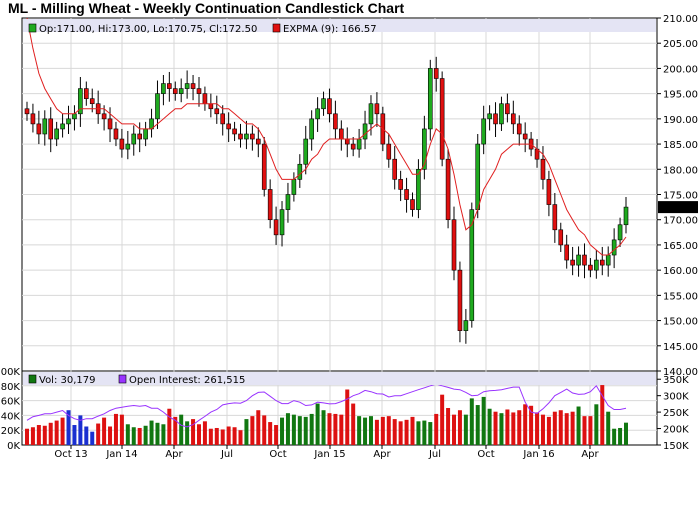  I want to click on volume-left-tick-label: 80K, so click(11, 387).